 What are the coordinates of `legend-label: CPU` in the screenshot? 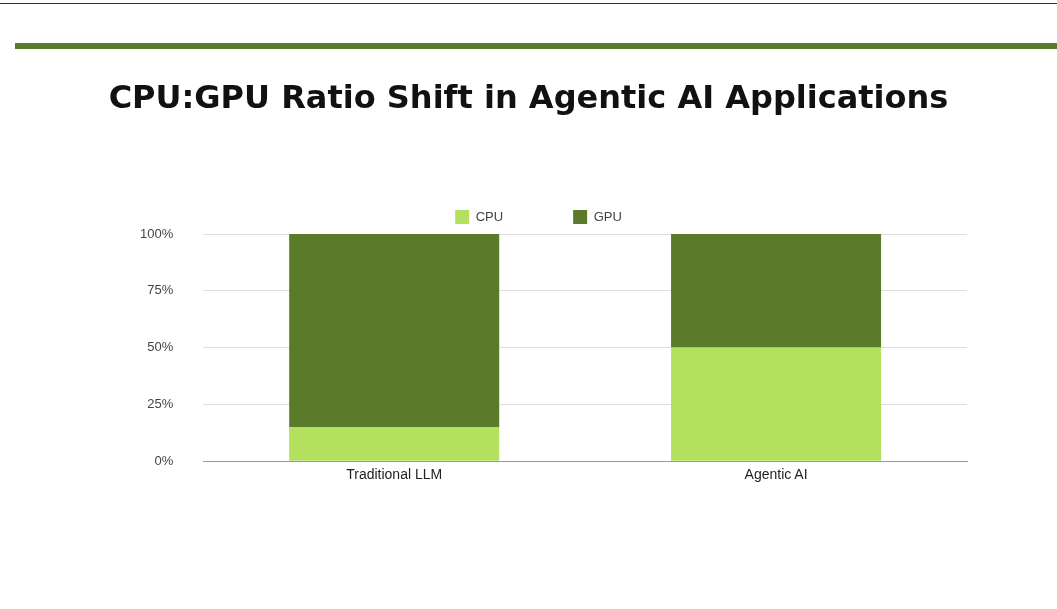 It's located at (489, 216).